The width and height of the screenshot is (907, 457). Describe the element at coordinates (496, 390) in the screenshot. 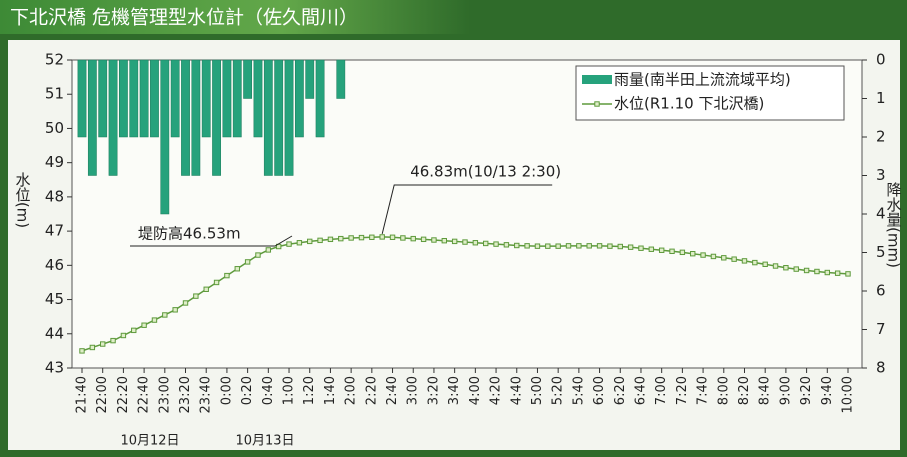

I see `x-tick-label: 4:20` at that location.